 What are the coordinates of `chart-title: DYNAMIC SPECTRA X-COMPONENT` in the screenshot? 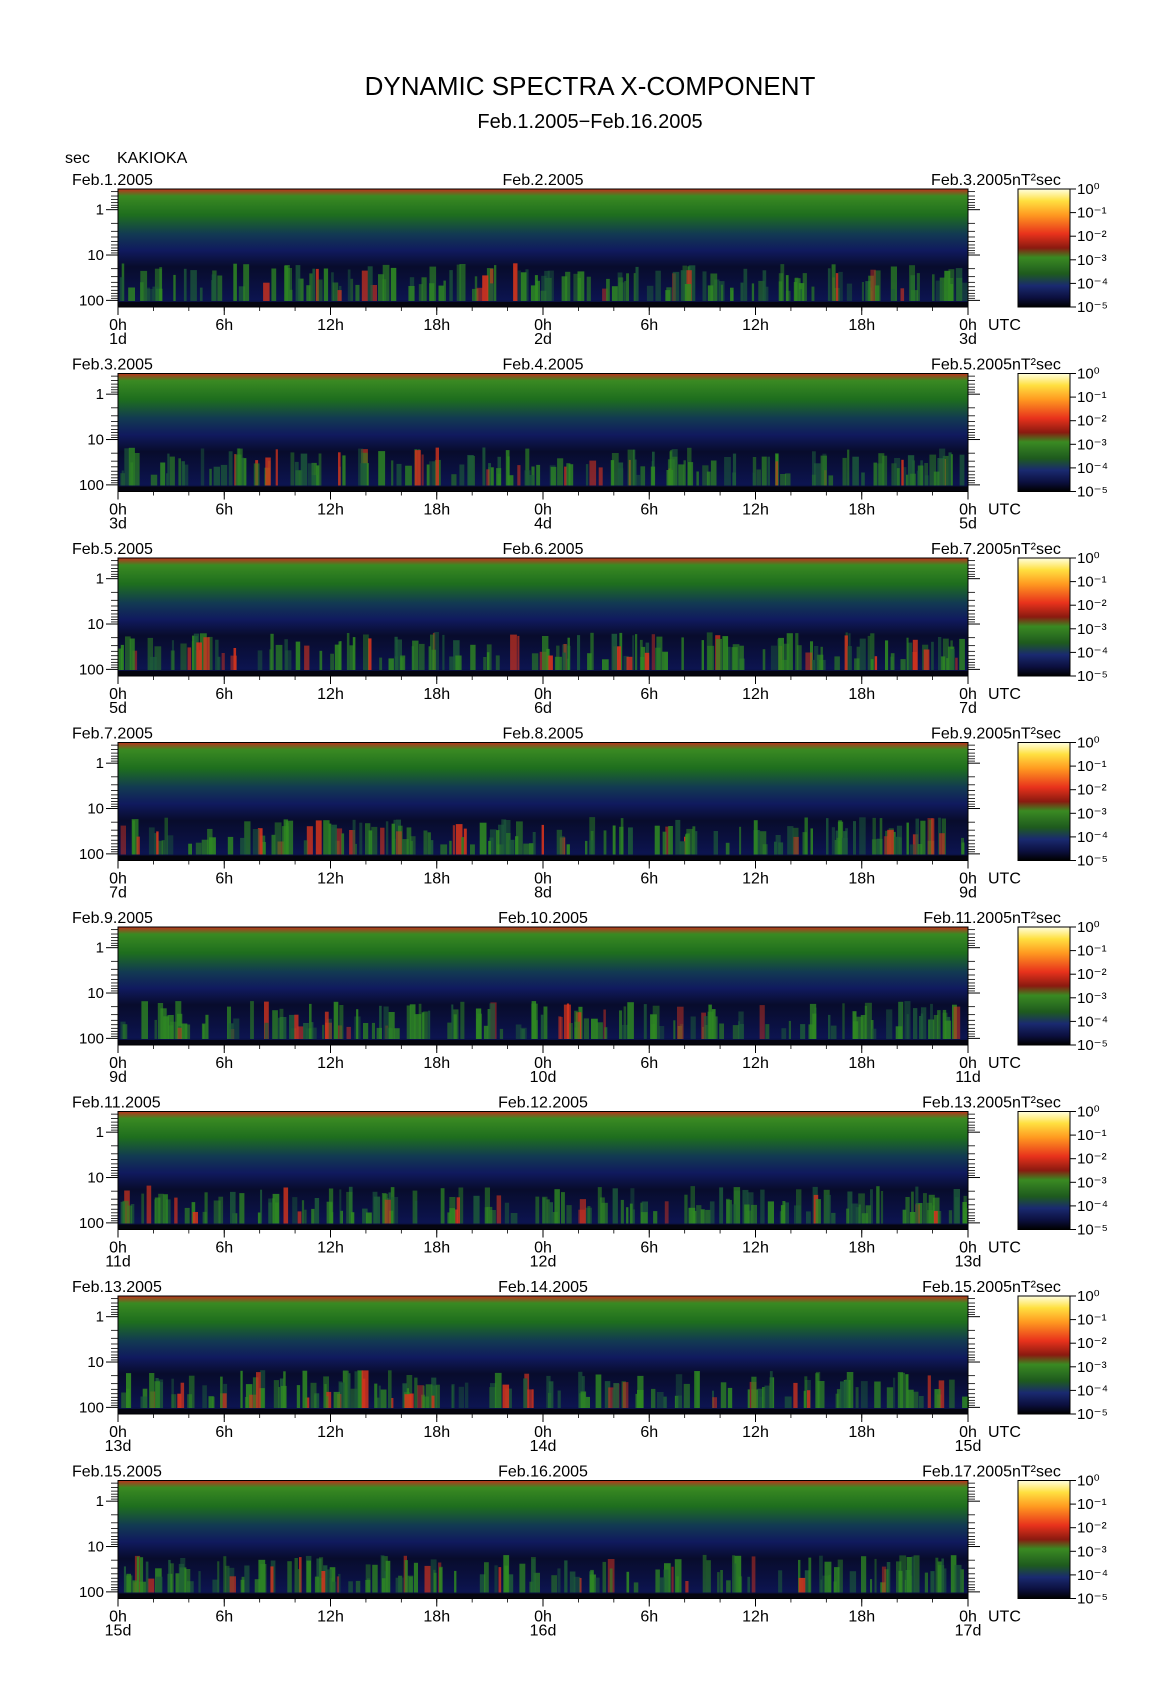 It's located at (590, 86).